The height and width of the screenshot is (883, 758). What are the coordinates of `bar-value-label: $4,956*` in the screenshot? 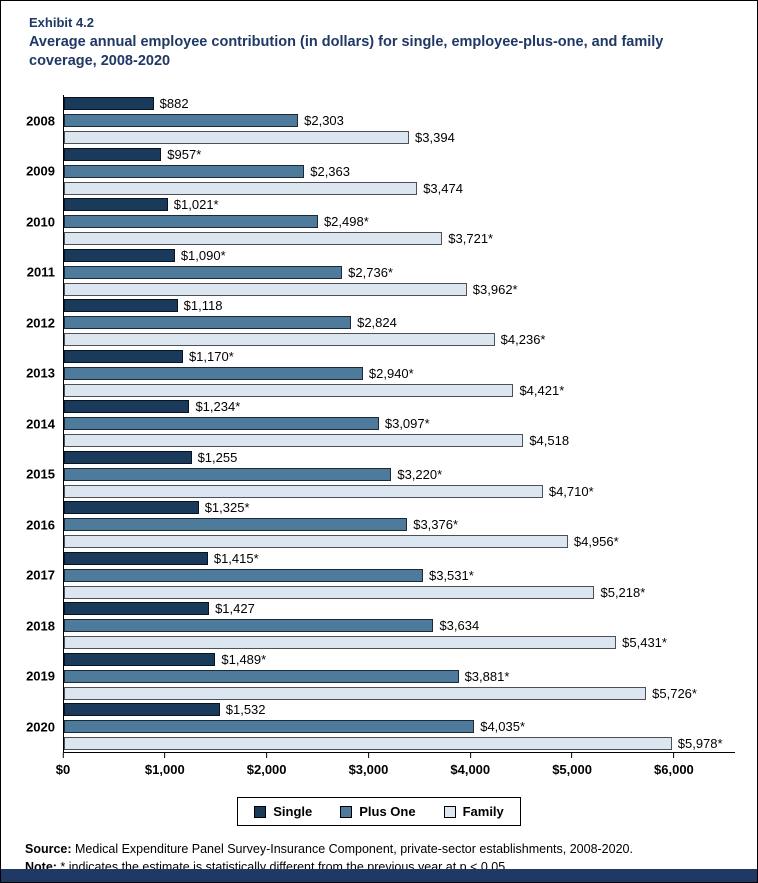 It's located at (596, 542).